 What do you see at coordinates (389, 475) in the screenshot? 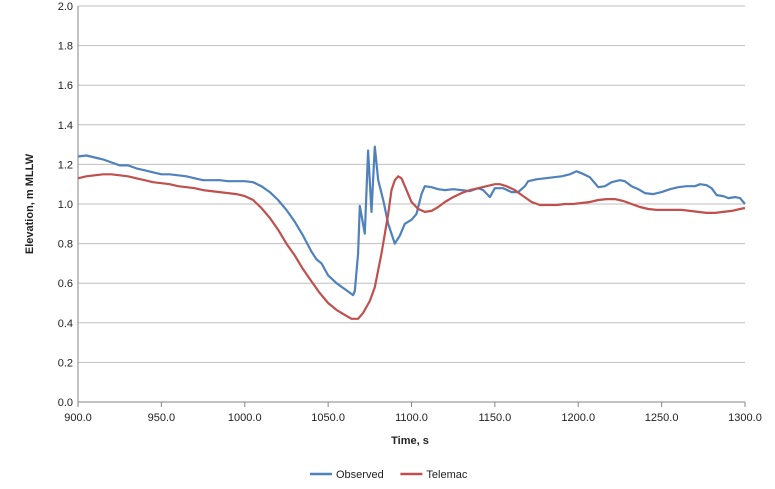
I see `legend: Observed Telemac` at bounding box center [389, 475].